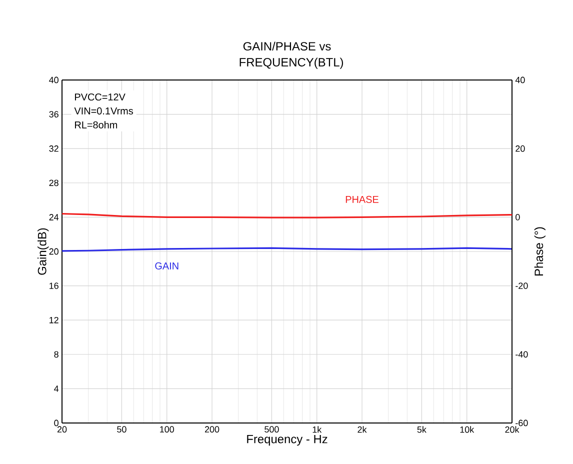  Describe the element at coordinates (121, 429) in the screenshot. I see `x-tick-label: 50` at that location.